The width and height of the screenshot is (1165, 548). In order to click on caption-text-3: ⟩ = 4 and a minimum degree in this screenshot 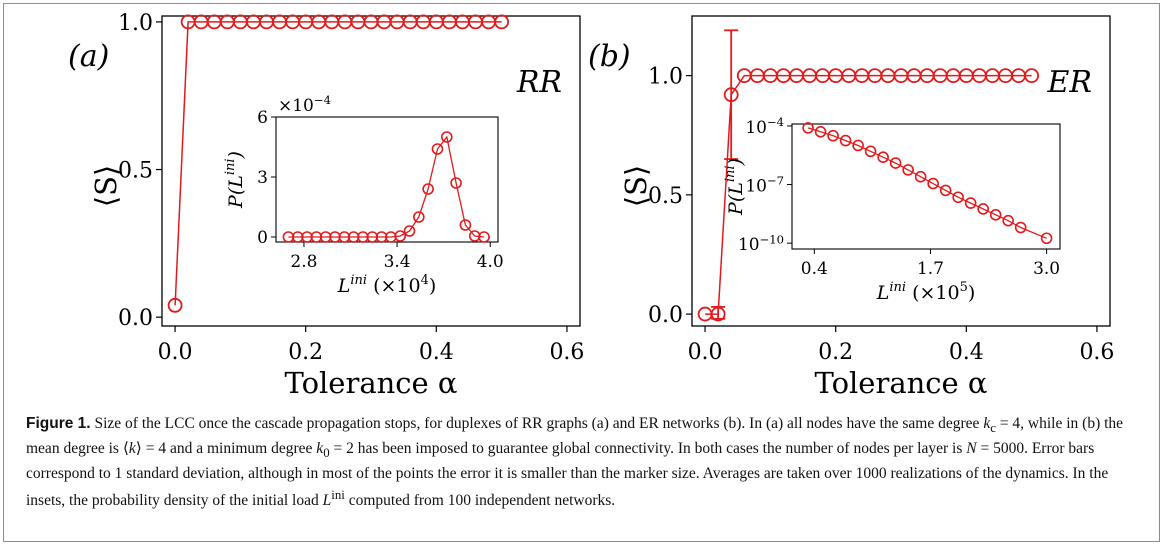, I will do `click(226, 449)`.